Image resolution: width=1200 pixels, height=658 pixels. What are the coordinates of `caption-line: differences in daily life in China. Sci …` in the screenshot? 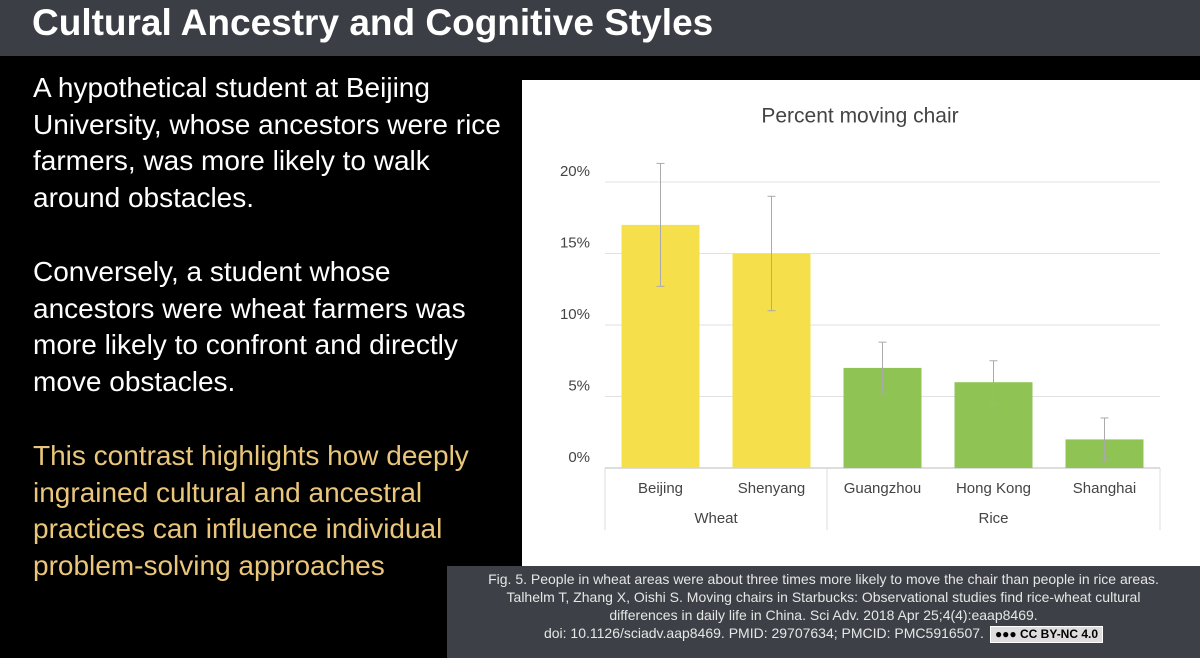 It's located at (823, 615).